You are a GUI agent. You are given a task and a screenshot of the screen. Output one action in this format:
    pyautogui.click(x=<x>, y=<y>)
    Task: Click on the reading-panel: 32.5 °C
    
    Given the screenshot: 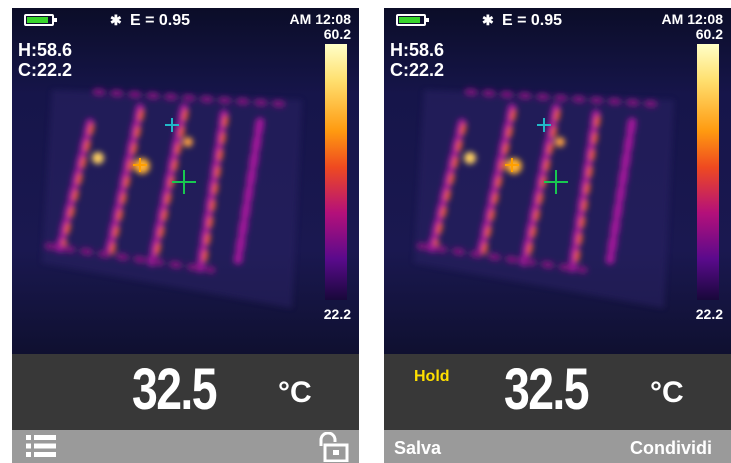 What is the action you would take?
    pyautogui.click(x=185, y=392)
    